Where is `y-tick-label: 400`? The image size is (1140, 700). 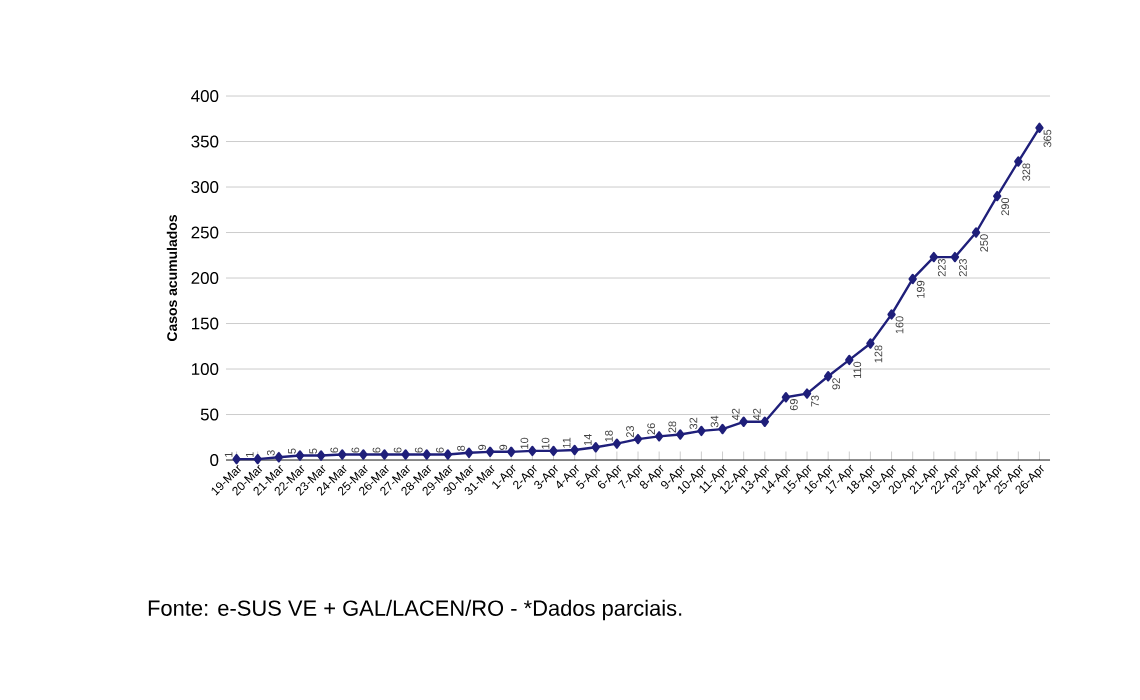
y-tick-label: 400 is located at coordinates (205, 96).